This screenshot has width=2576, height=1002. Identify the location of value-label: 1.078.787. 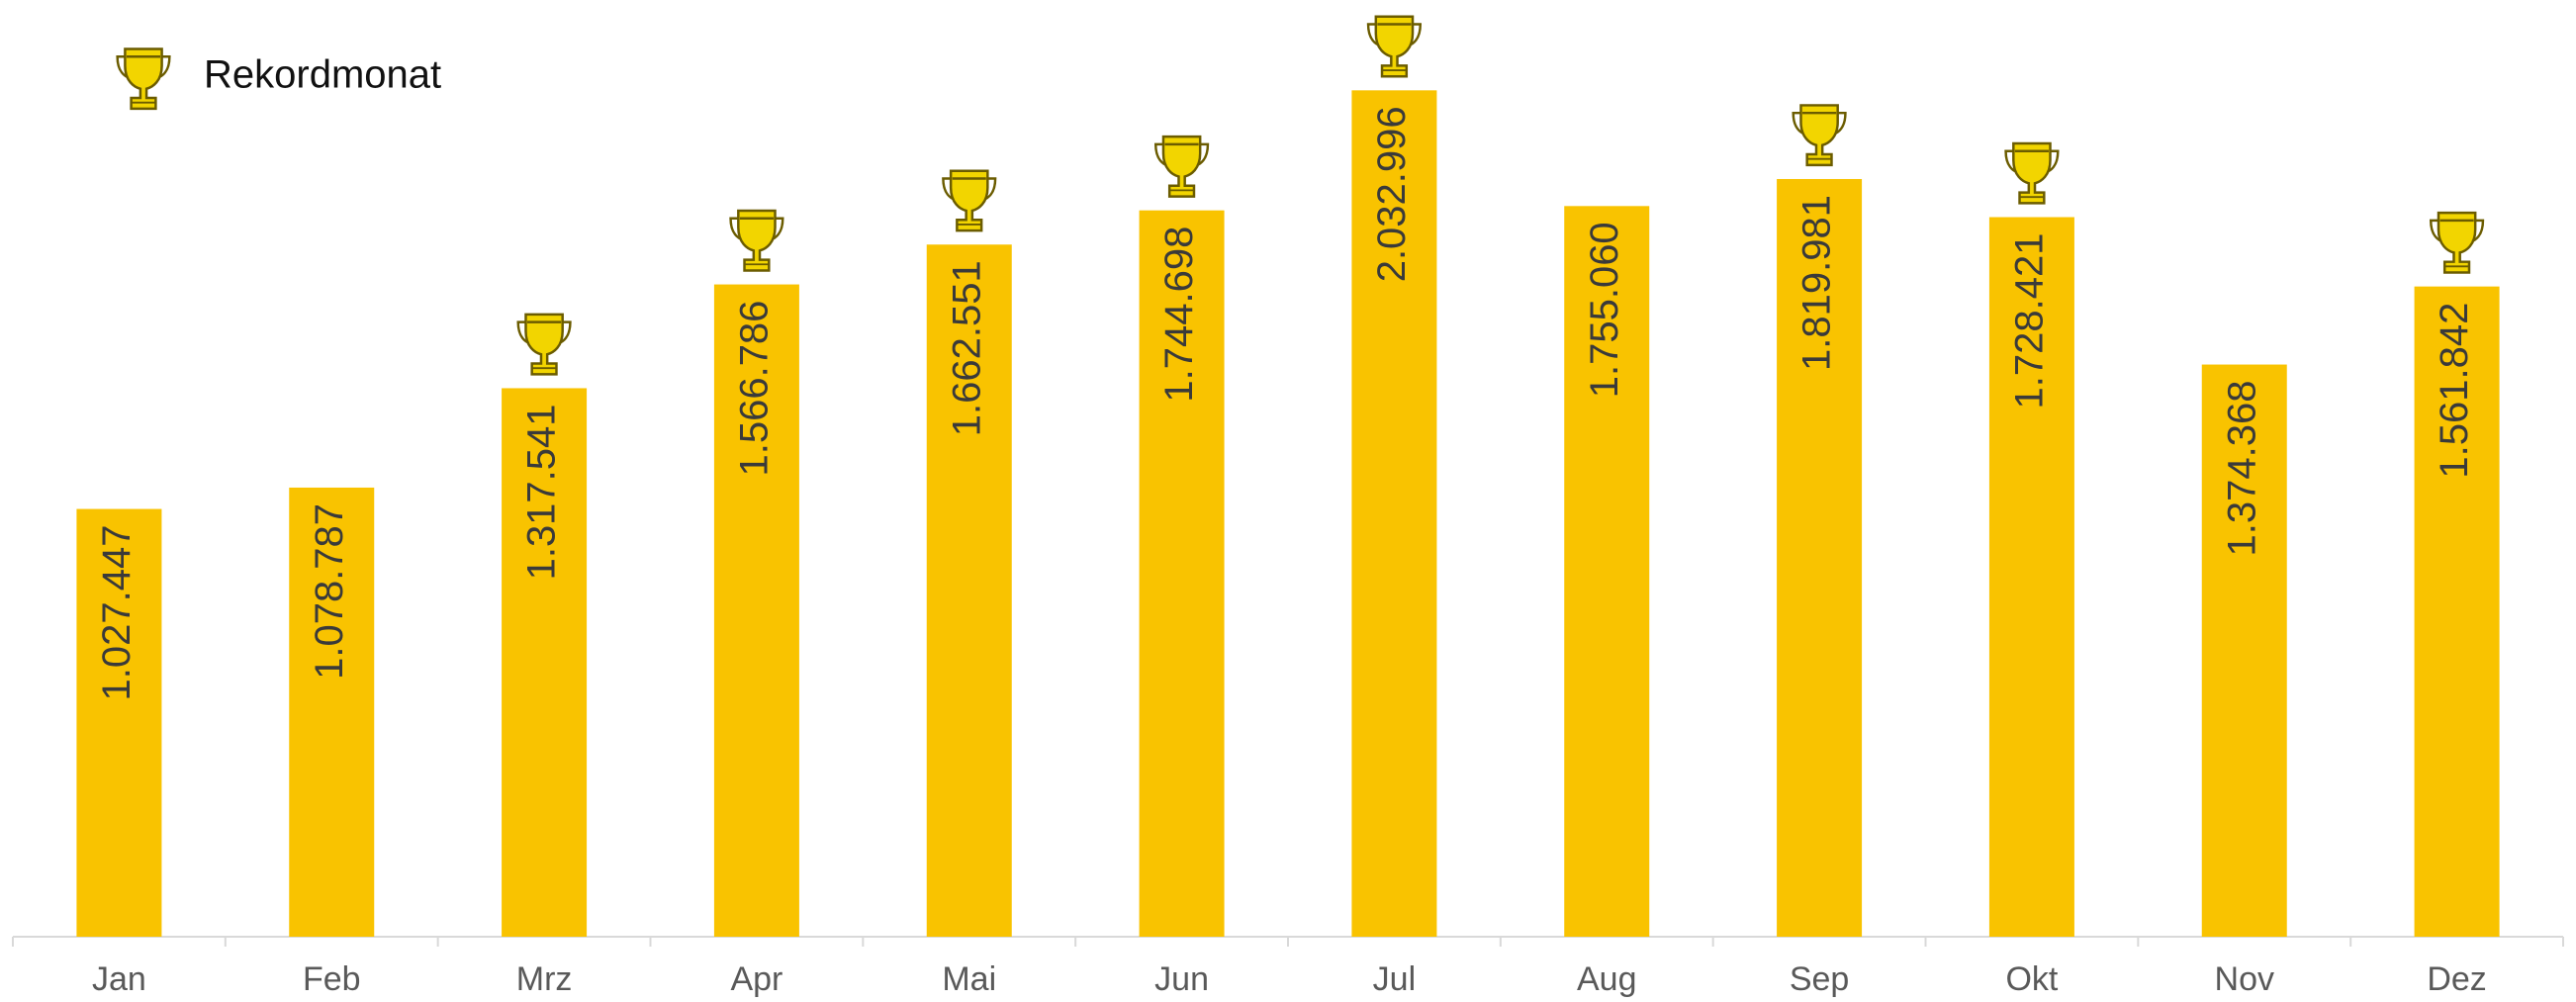
(329, 591).